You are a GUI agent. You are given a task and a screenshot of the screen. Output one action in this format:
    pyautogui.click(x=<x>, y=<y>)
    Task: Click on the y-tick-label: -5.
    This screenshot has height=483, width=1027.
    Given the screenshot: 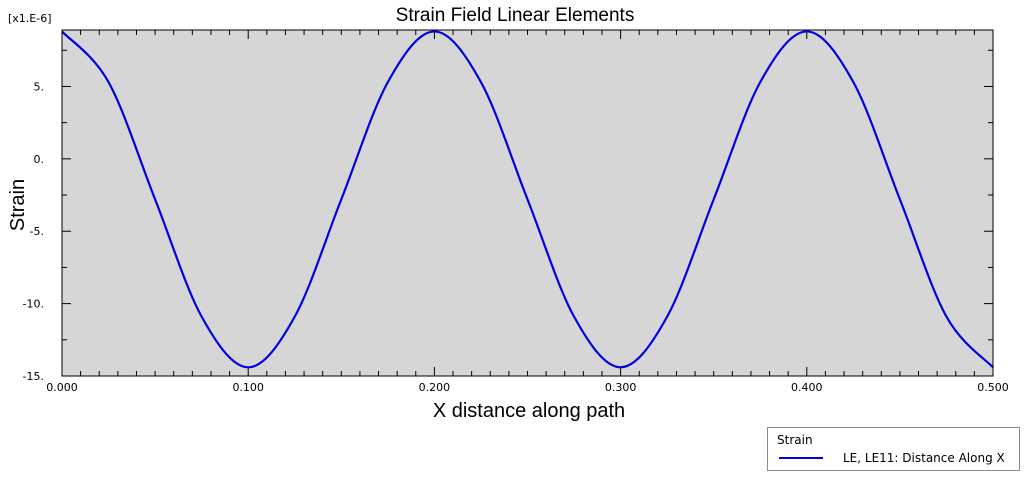 What is the action you would take?
    pyautogui.click(x=37, y=231)
    